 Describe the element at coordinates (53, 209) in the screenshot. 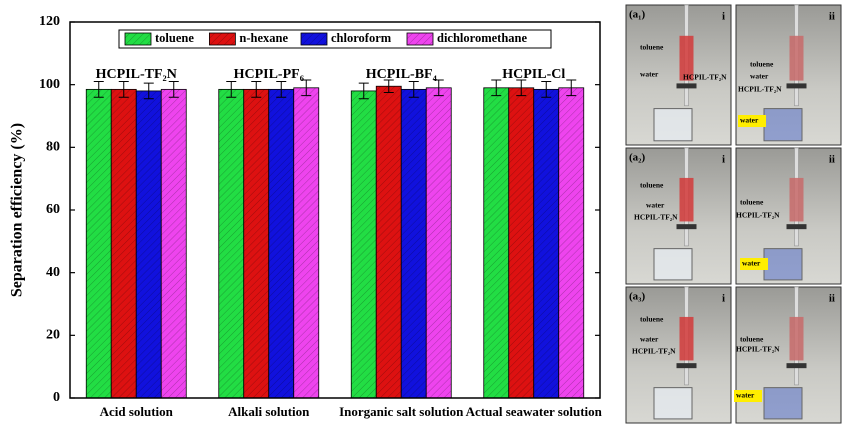

I see `y-tick-label: 60` at that location.